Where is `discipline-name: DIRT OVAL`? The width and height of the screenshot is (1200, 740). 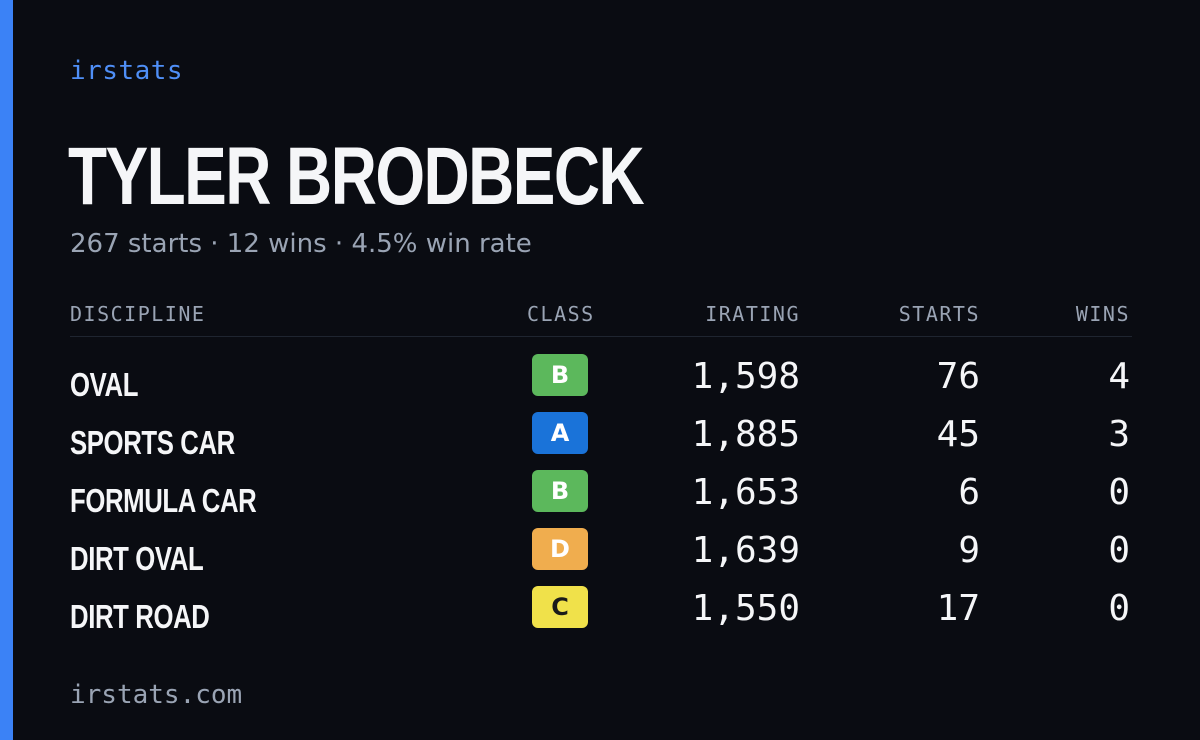
discipline-name: DIRT OVAL is located at coordinates (137, 558).